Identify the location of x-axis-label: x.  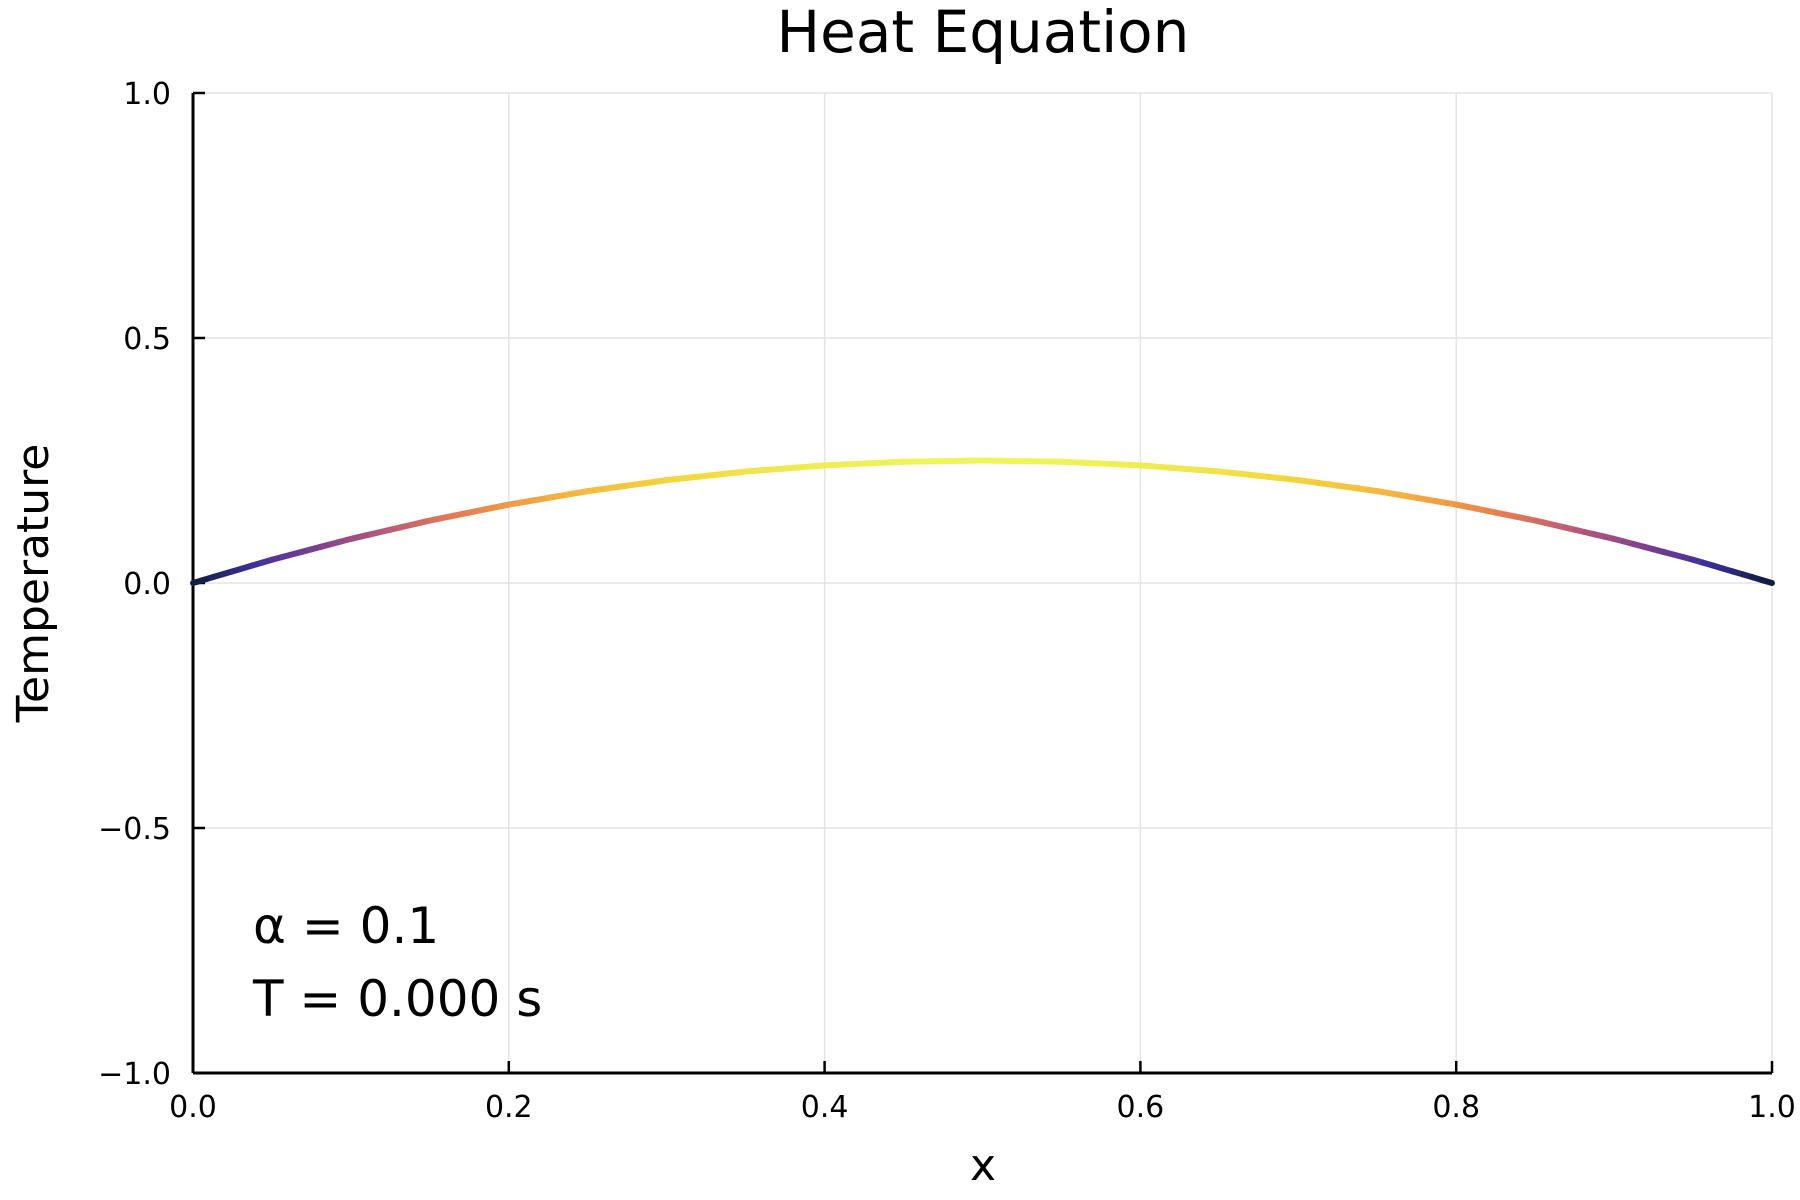
(983, 1165).